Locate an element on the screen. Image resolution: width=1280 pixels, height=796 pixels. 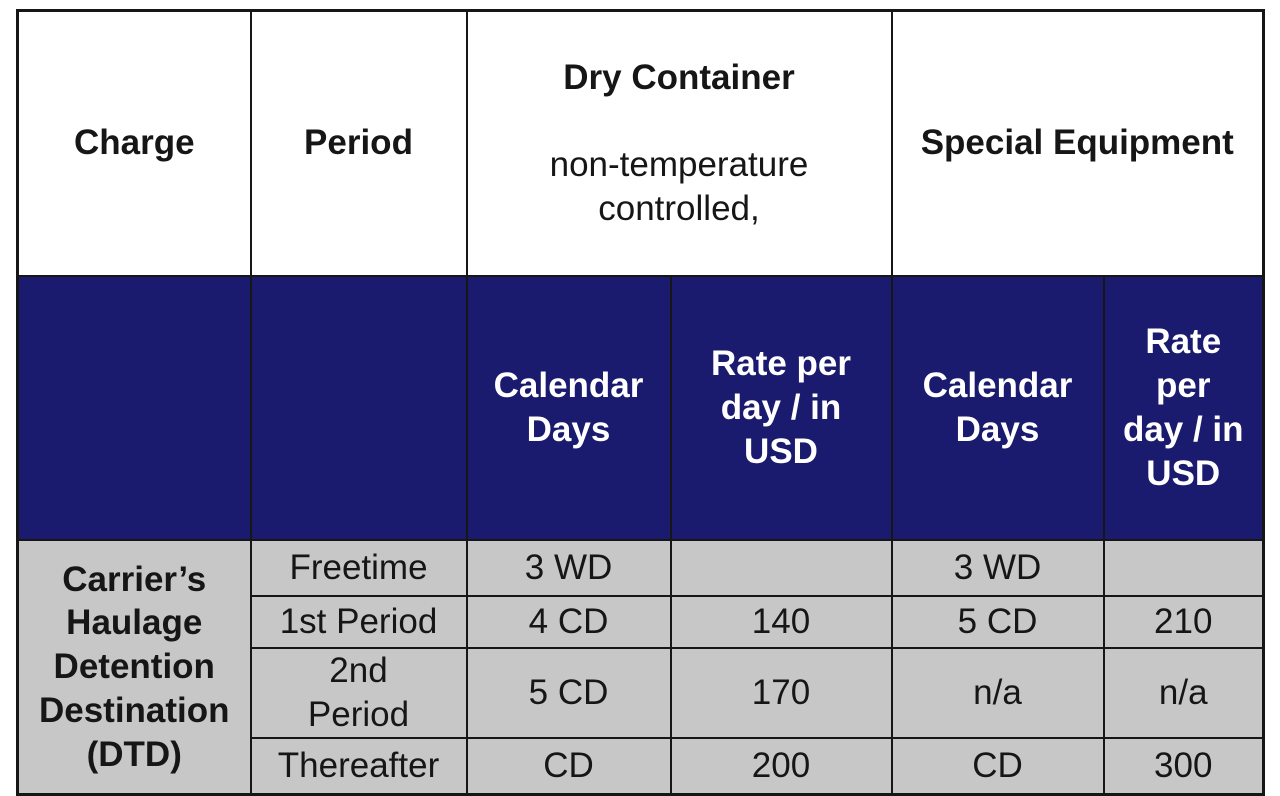
dry-container-title: Dry Container is located at coordinates (679, 77).